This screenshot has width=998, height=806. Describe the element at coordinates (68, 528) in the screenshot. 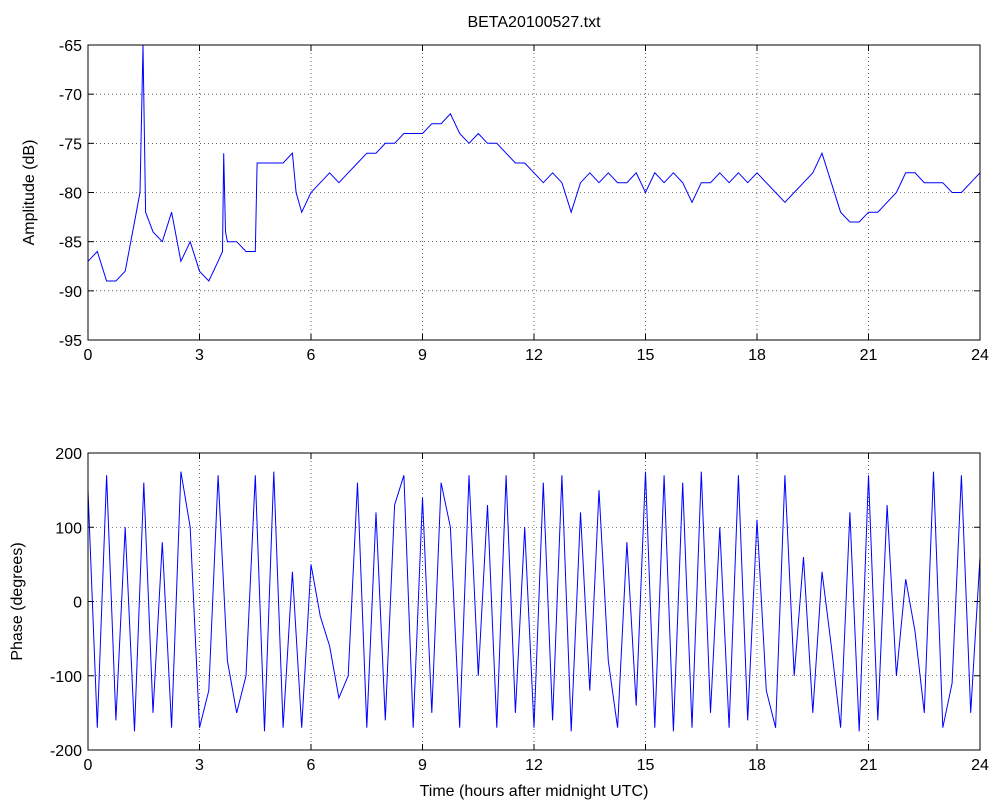

I see `y-tick-label: 100` at that location.